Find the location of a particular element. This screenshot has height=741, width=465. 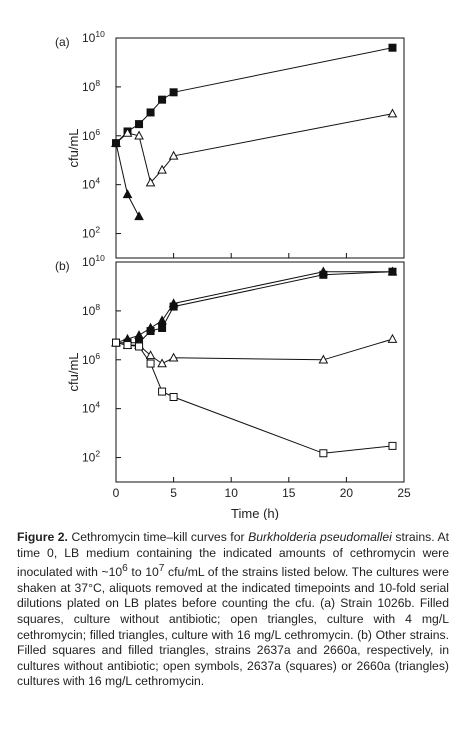

y-tick-label-b-1: 10⁸ is located at coordinates (91, 310).